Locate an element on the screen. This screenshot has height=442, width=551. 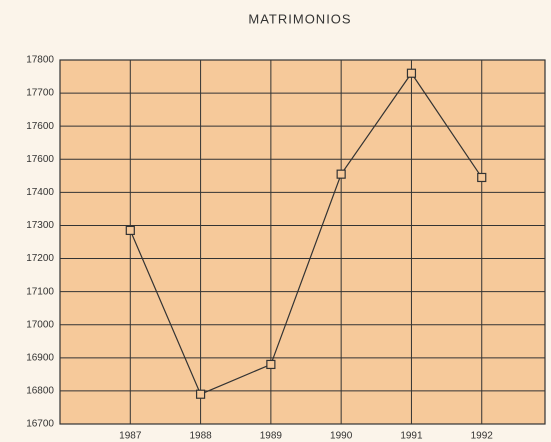
x-tick-label: 1987 is located at coordinates (130, 436).